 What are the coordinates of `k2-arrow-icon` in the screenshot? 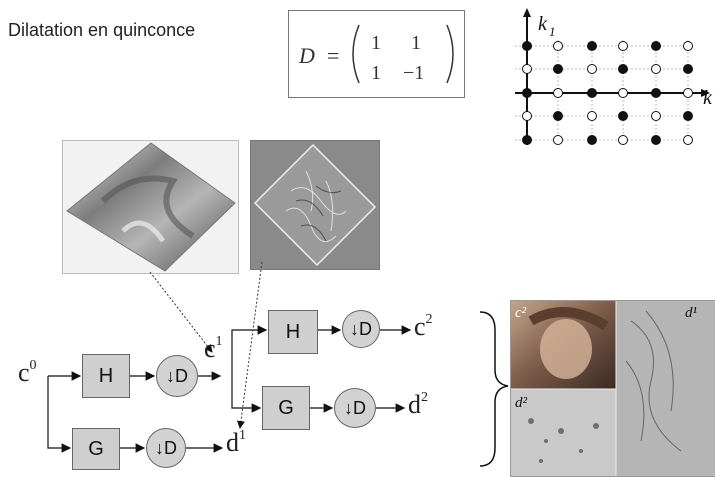 It's located at (705, 93).